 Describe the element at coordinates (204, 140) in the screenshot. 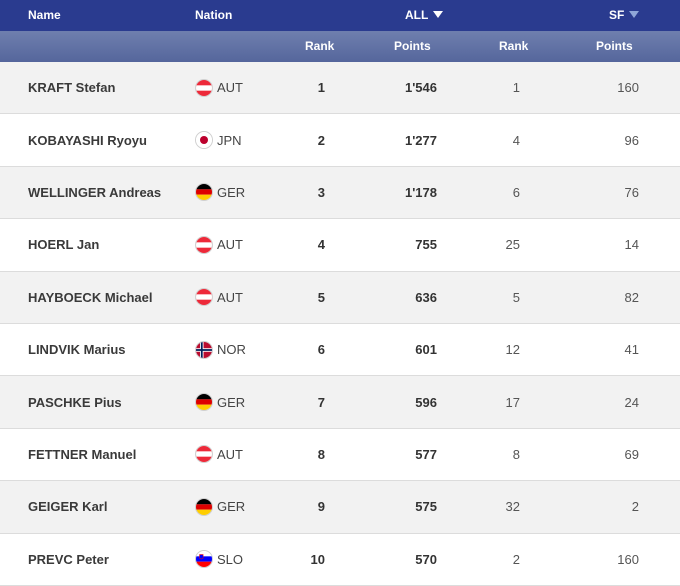

I see `jpn-flag-icon` at that location.